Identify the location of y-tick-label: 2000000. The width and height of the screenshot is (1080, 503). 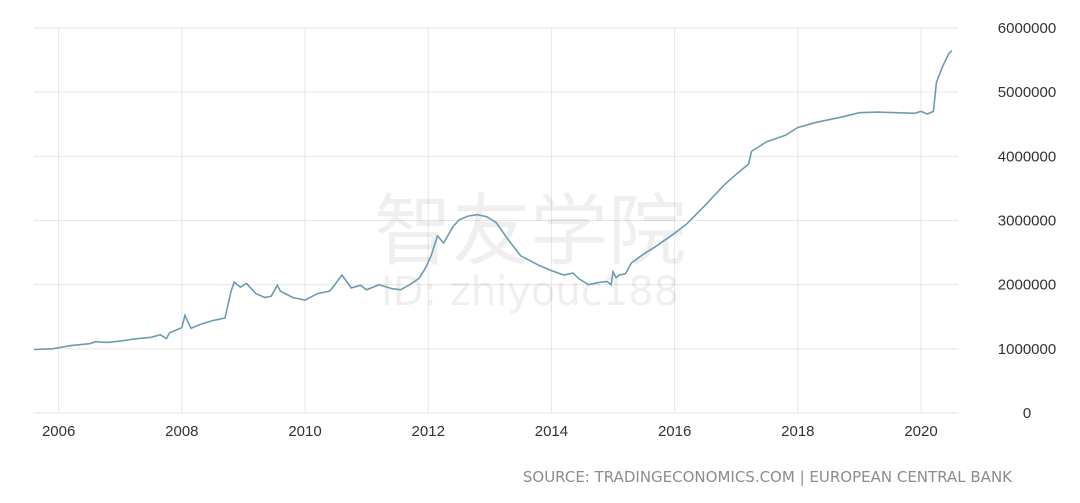
(1027, 285).